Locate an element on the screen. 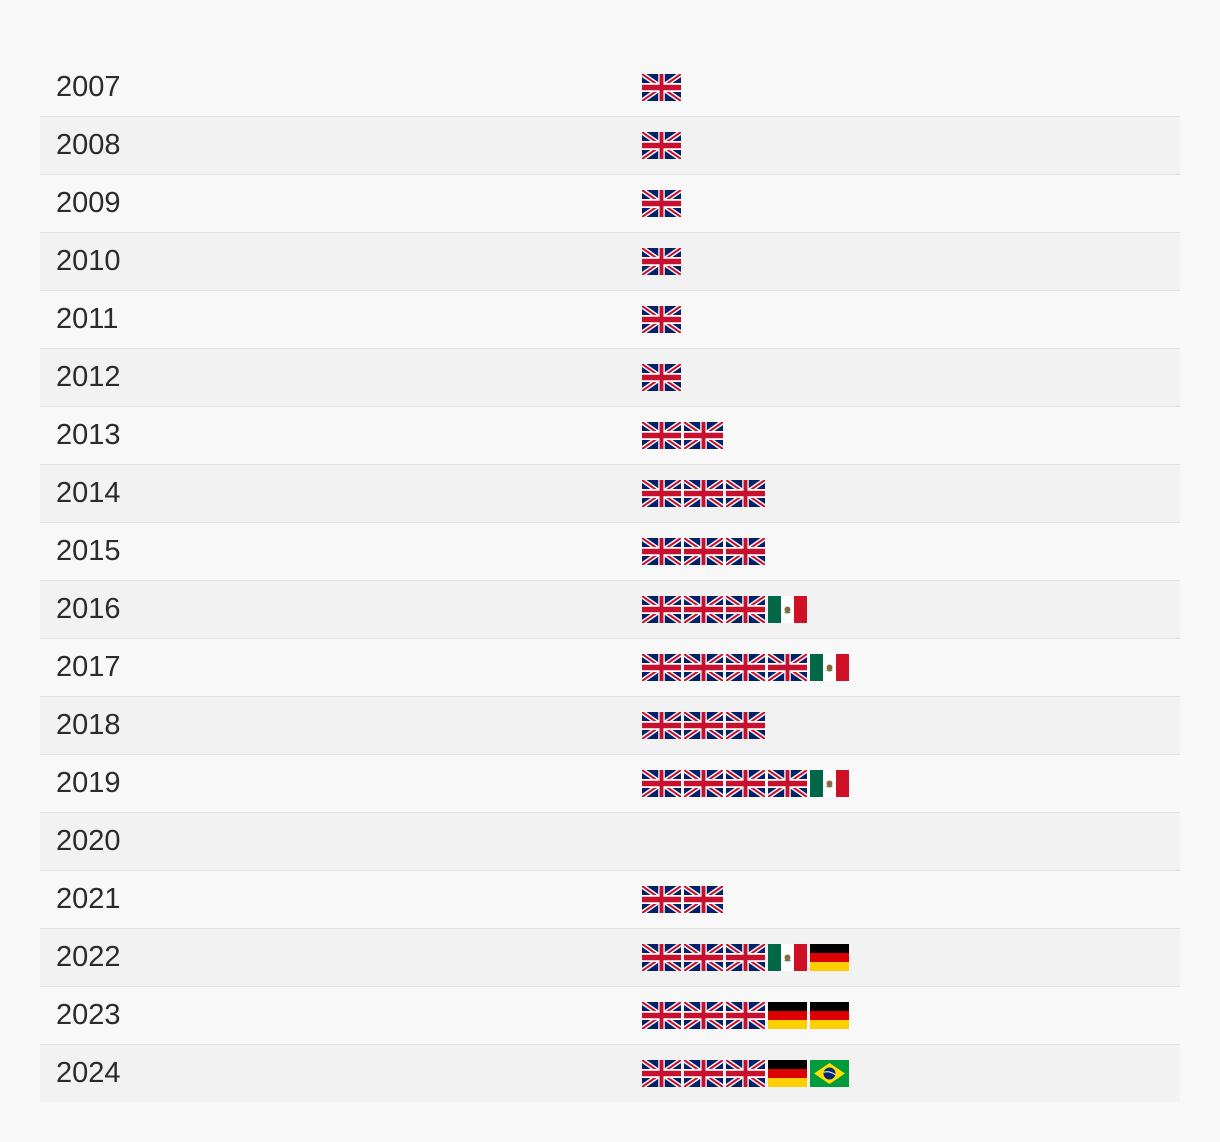 This screenshot has width=1220, height=1142. year-label: 2012 is located at coordinates (88, 377).